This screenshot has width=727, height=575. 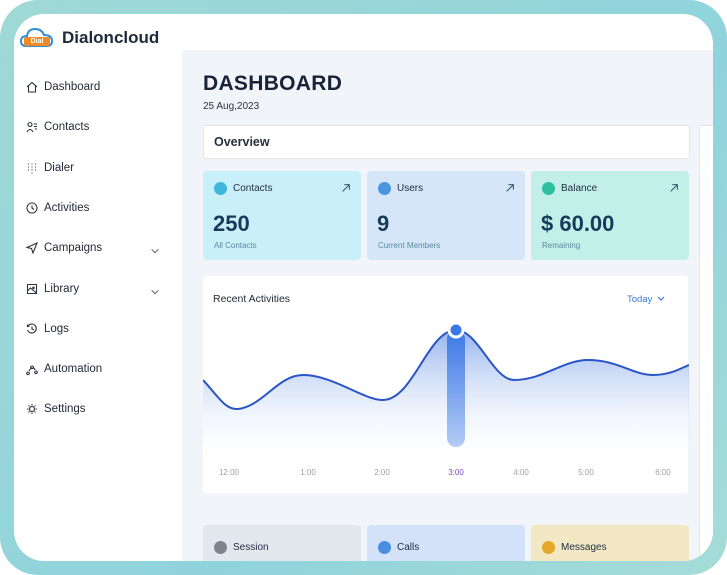 What do you see at coordinates (446, 215) in the screenshot?
I see `stat-card: Users 9 Current Members` at bounding box center [446, 215].